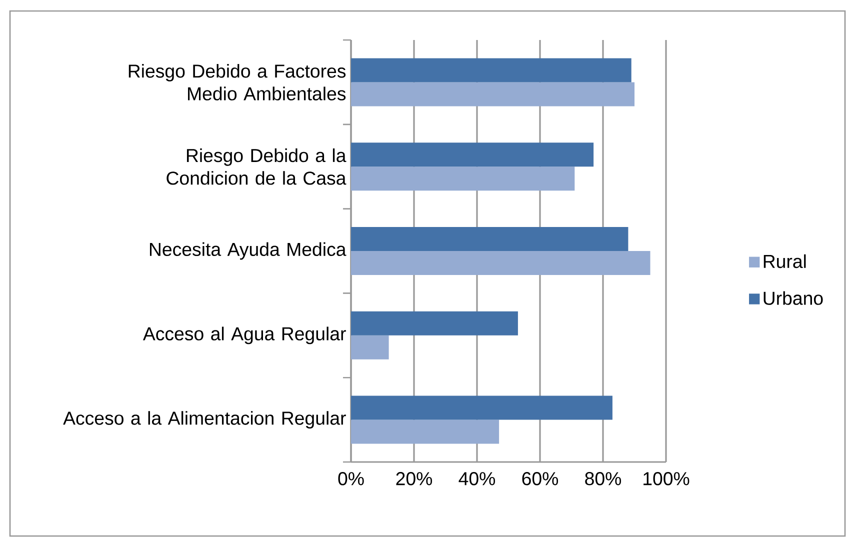  Describe the element at coordinates (237, 82) in the screenshot. I see `y-tick-label: Riesgo Debido a Factores Medio Ambientales` at that location.